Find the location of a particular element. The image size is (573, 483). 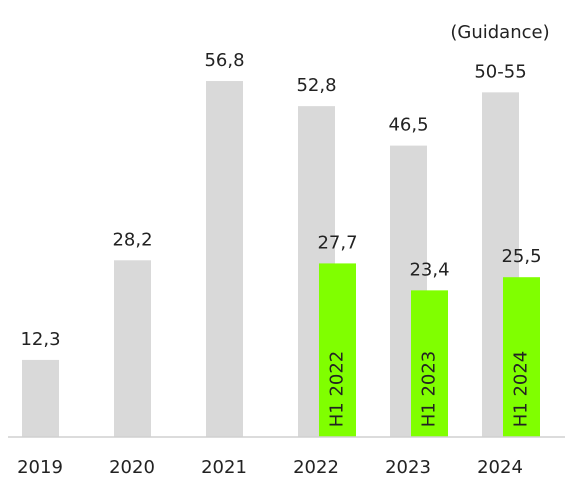

annotation: (Guidance) is located at coordinates (499, 32).